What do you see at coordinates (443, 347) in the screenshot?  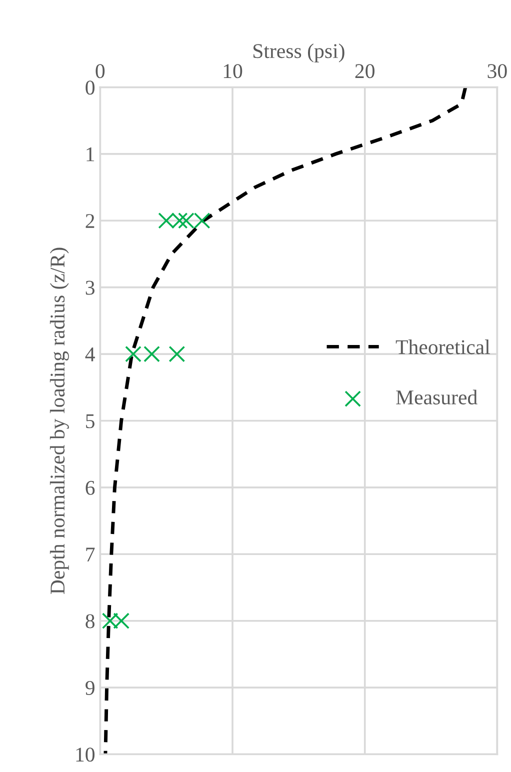 I see `legend-label: Theoretical` at bounding box center [443, 347].